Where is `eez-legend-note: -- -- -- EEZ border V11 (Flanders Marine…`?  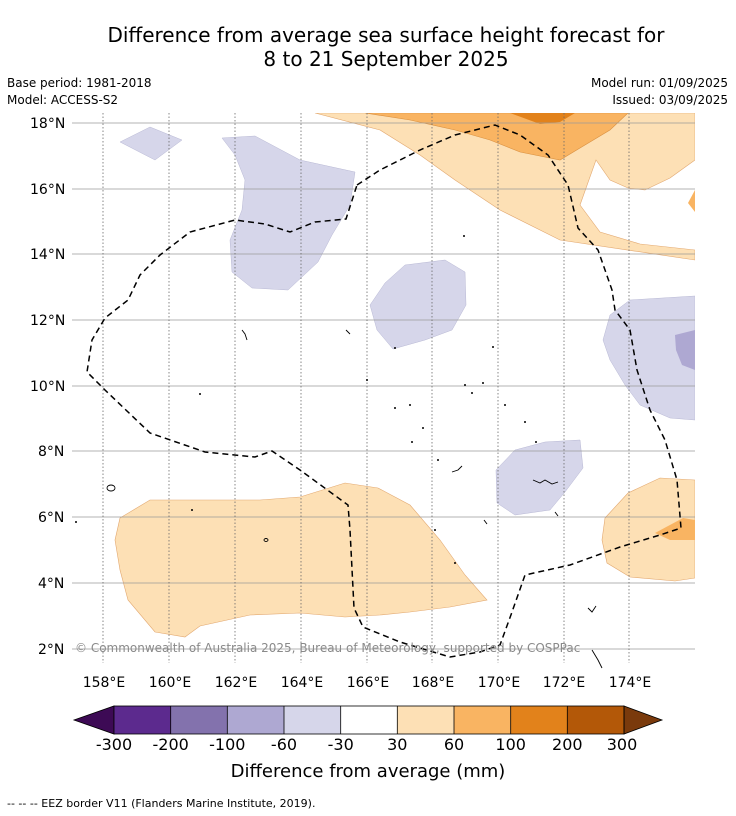 eez-legend-note: -- -- -- EEZ border V11 (Flanders Marine… is located at coordinates (161, 803).